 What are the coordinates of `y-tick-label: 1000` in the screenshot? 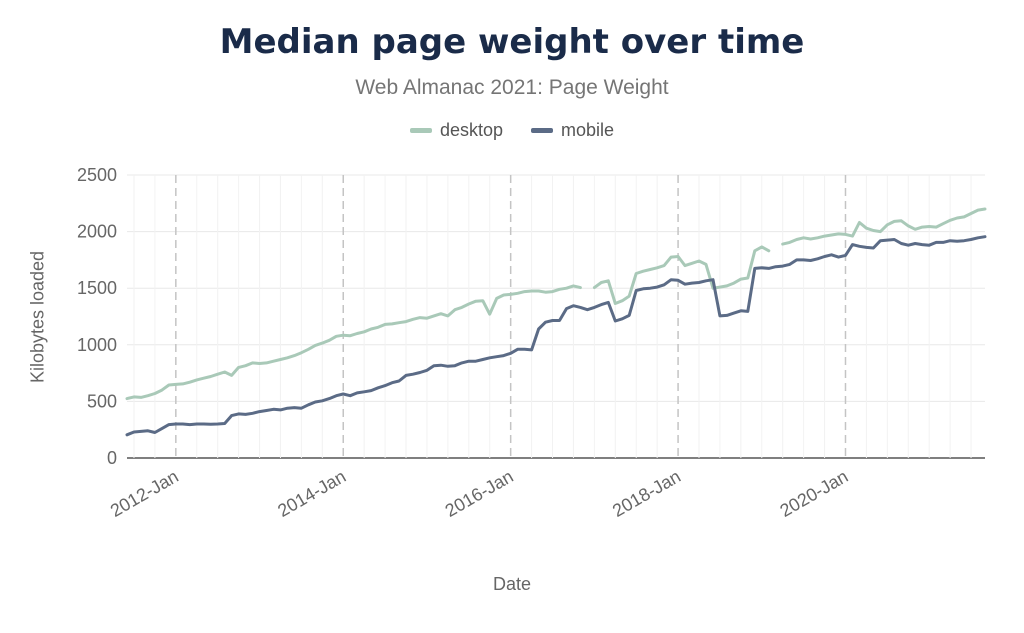 It's located at (97, 345).